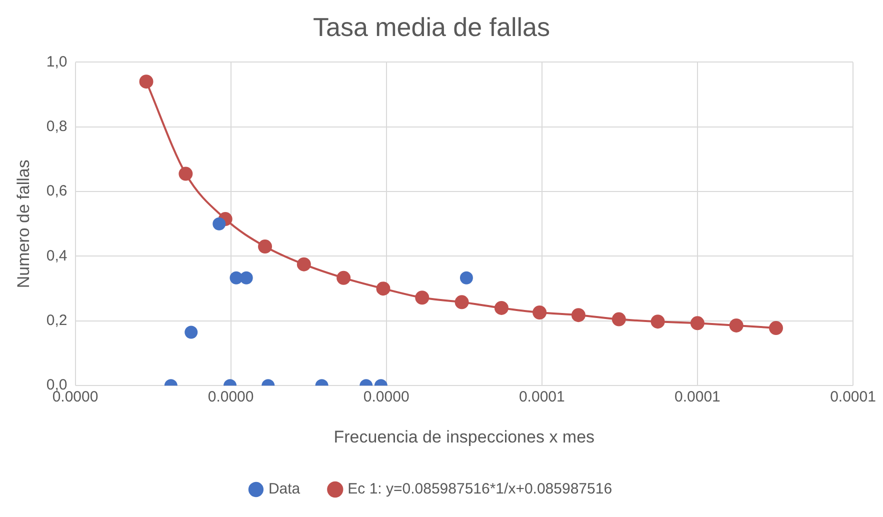 Image resolution: width=883 pixels, height=517 pixels. Describe the element at coordinates (57, 255) in the screenshot. I see `y-tick-label: 0,4` at that location.